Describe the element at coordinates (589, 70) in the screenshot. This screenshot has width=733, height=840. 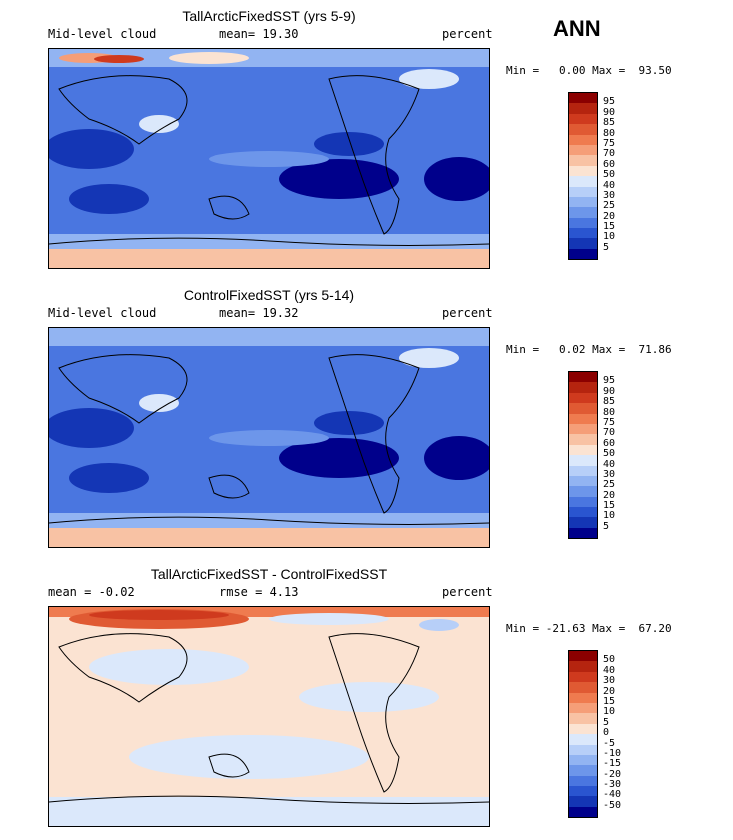
I see `minmax-text: Min = 0.00 Max = 93.50` at that location.